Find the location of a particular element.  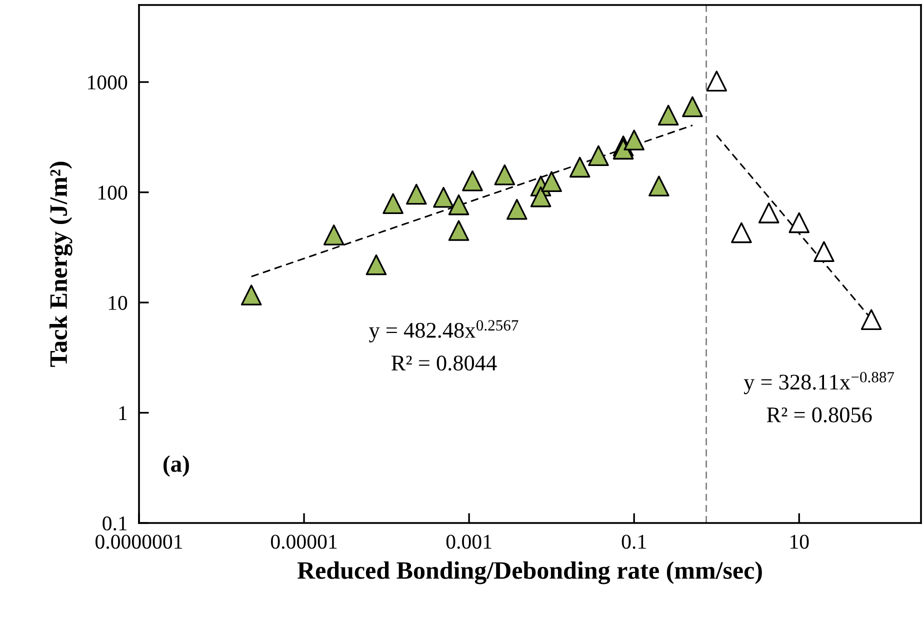

x-tick-label: 0.0000001 is located at coordinates (139, 541).